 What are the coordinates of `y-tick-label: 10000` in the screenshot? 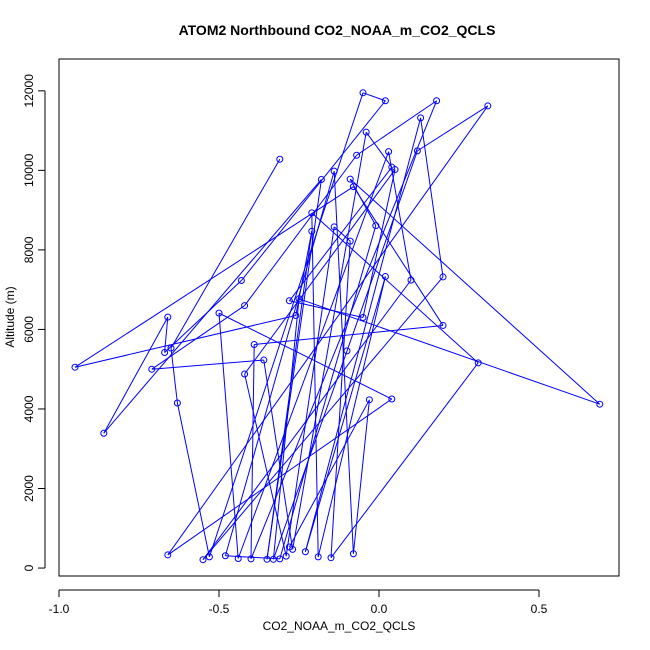 It's located at (29, 170).